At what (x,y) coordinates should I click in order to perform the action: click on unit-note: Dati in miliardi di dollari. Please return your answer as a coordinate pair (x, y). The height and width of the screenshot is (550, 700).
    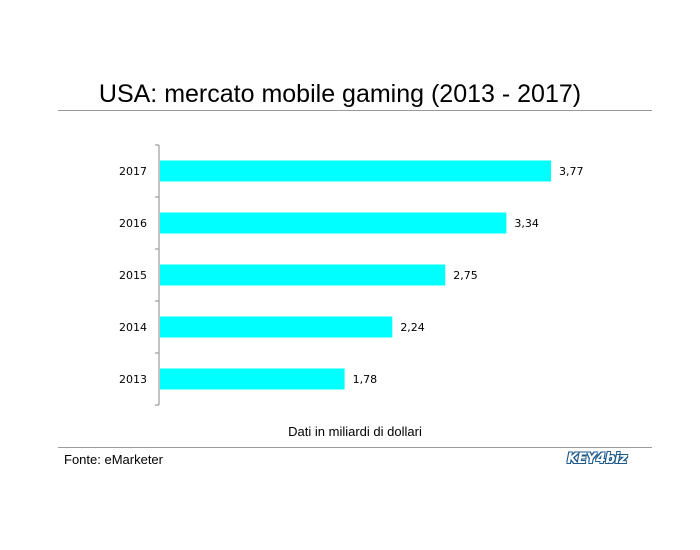
    Looking at the image, I should click on (355, 431).